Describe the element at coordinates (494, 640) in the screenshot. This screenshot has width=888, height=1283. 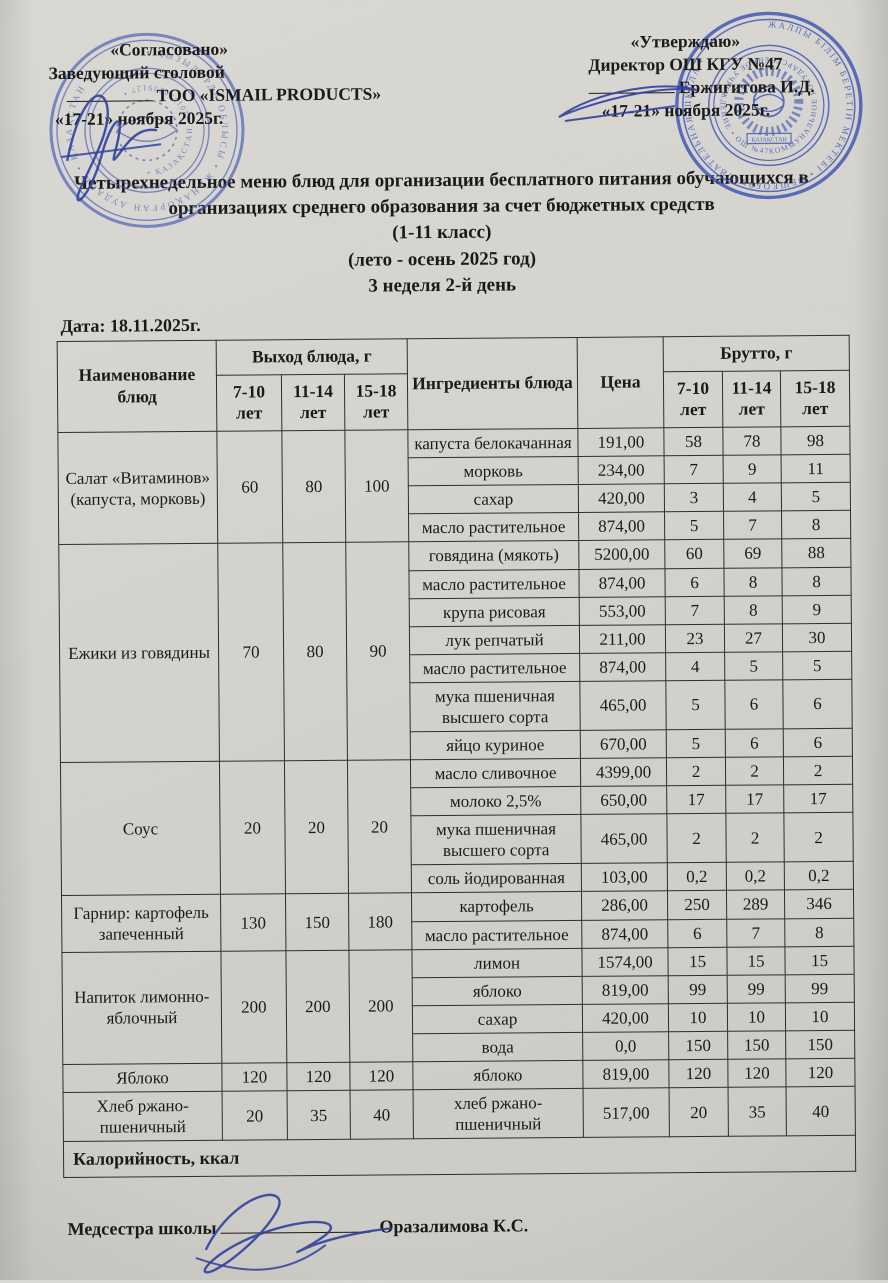
I see `ingredient-cell: лук репчатый` at that location.